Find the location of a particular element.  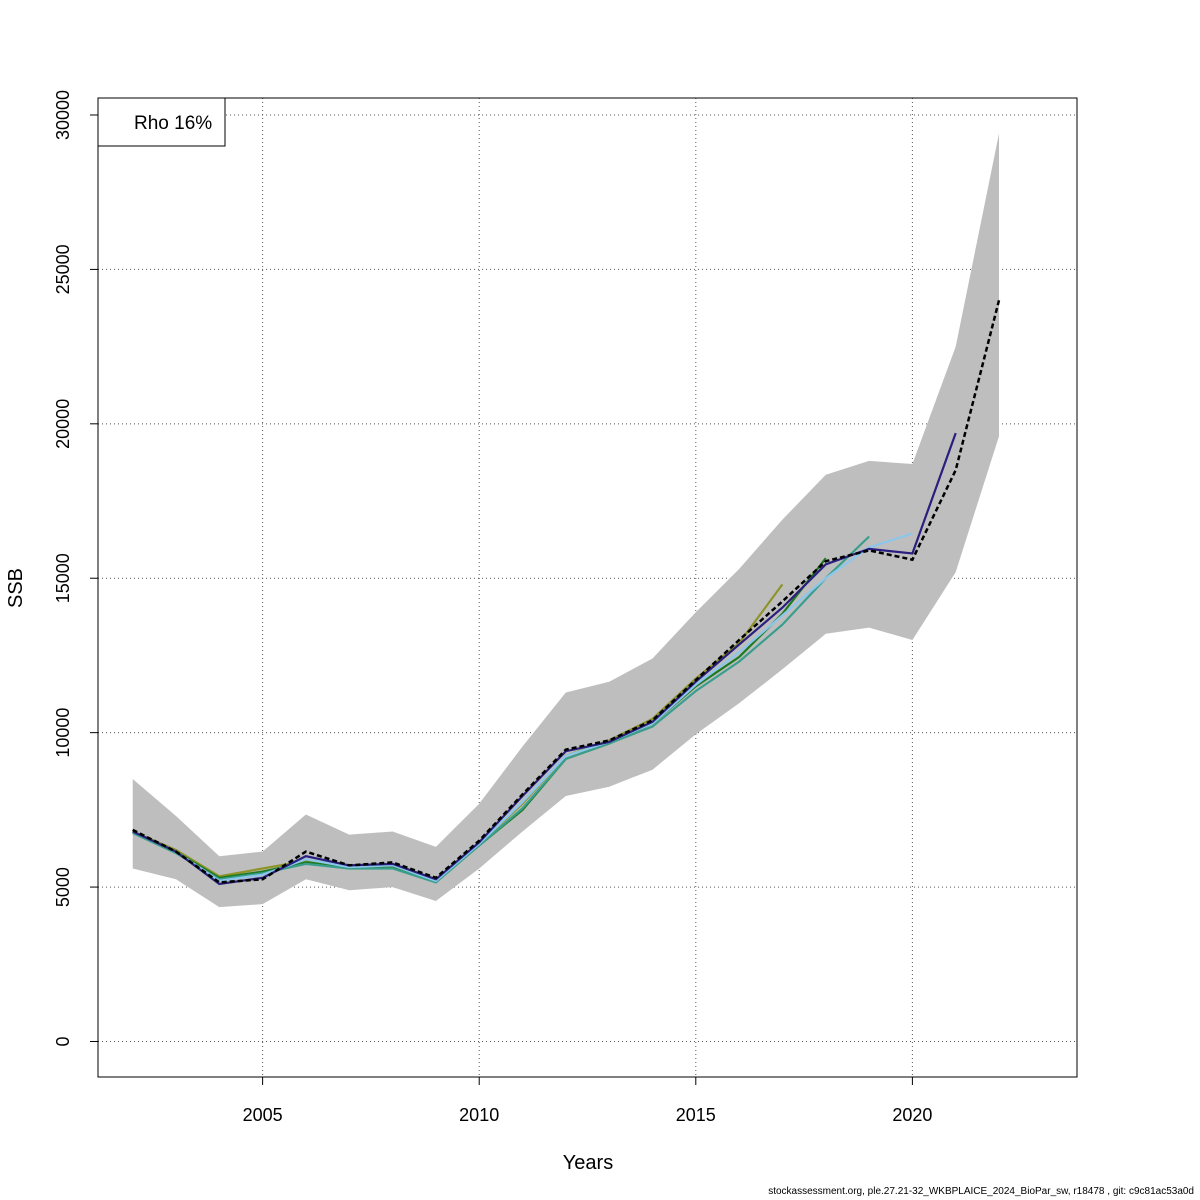

legend: Rho 16% is located at coordinates (161, 122).